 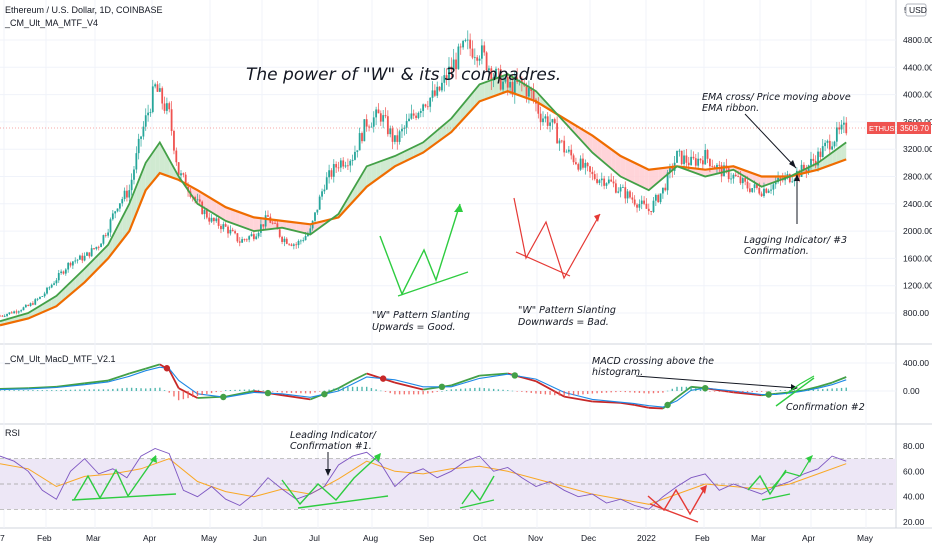 I want to click on ema-cross-arrow, so click(x=770, y=141).